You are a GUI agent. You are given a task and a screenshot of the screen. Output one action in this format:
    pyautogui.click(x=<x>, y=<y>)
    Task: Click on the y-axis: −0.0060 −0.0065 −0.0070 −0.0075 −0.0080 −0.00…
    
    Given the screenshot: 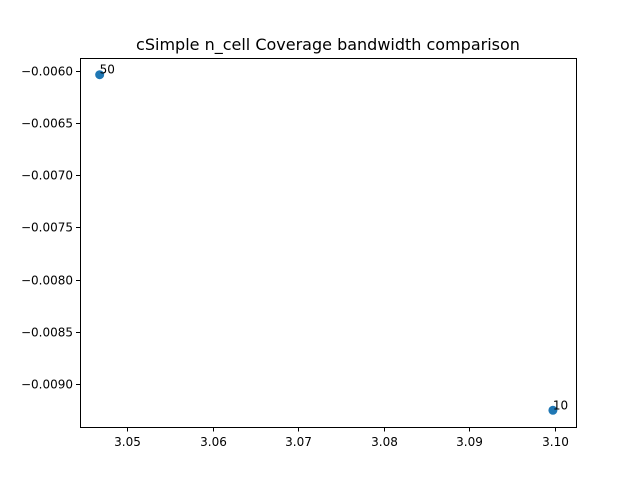 What is the action you would take?
    pyautogui.click(x=51, y=228)
    